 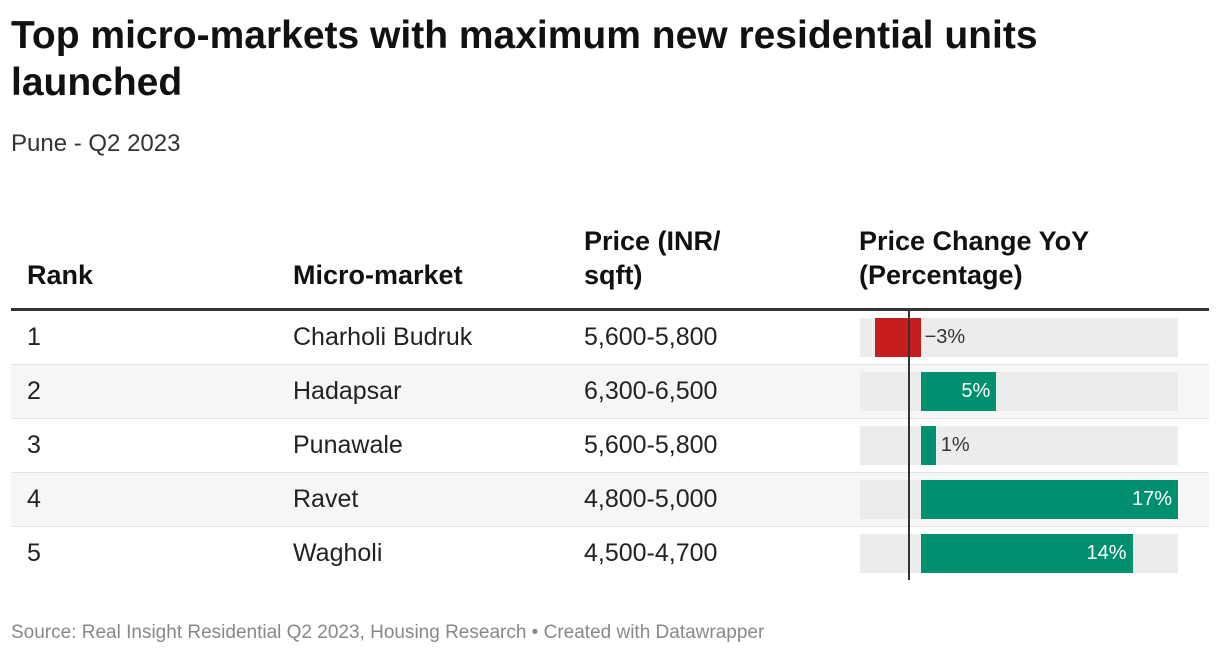 I want to click on price-cell: 6,300-6,500, so click(x=651, y=391).